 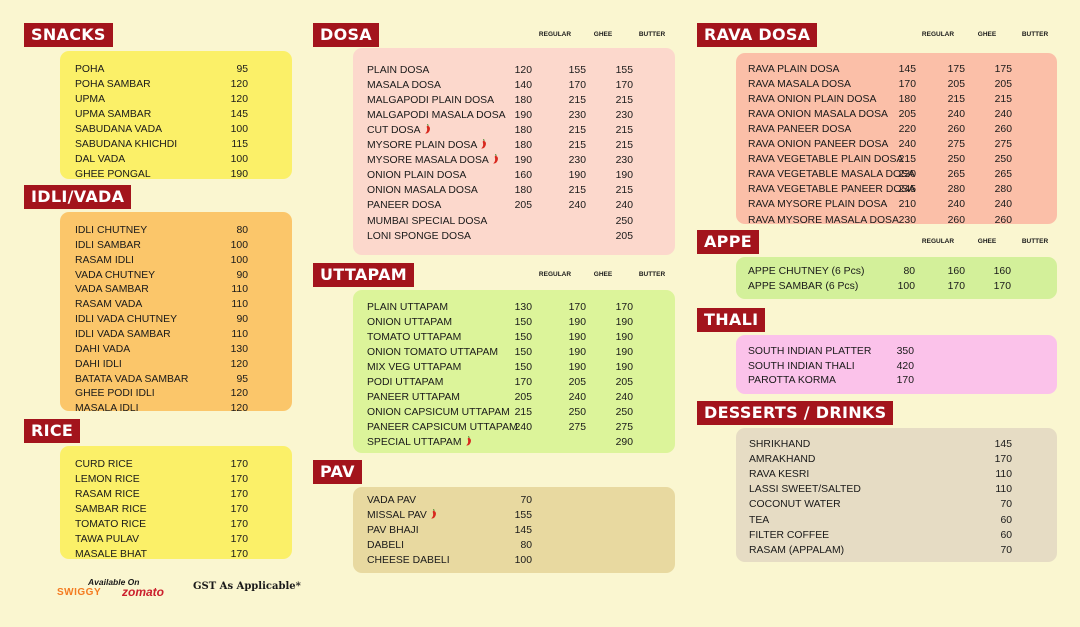 I want to click on desserts-panel, so click(x=896, y=495).